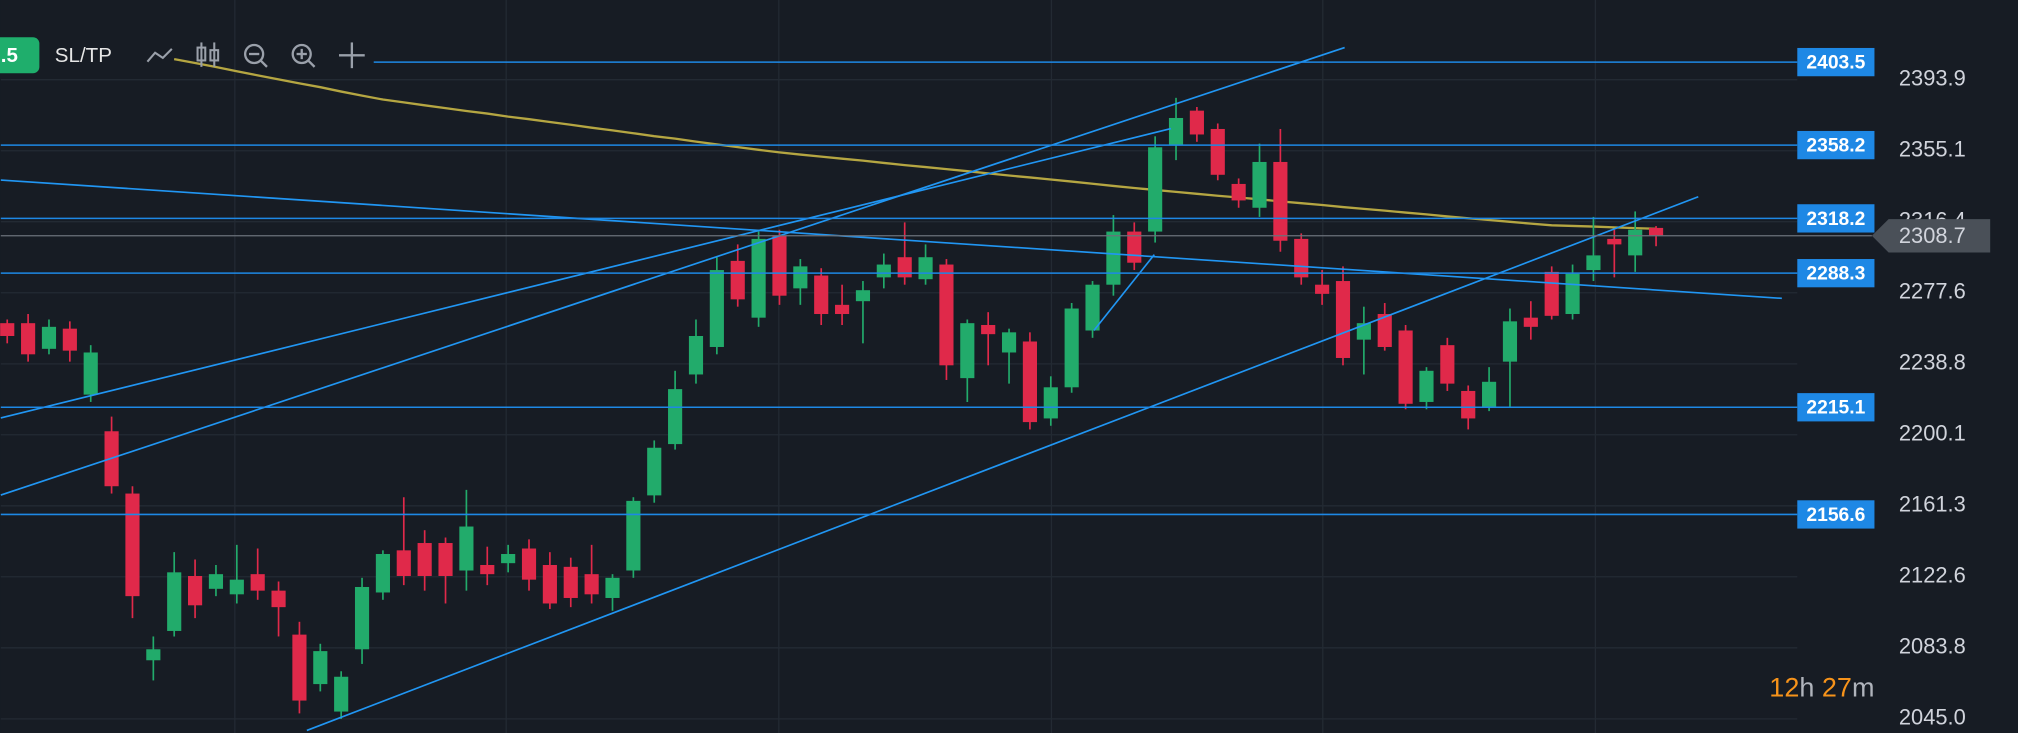 Image resolution: width=2018 pixels, height=733 pixels. I want to click on current-price-tag, so click(1931, 236).